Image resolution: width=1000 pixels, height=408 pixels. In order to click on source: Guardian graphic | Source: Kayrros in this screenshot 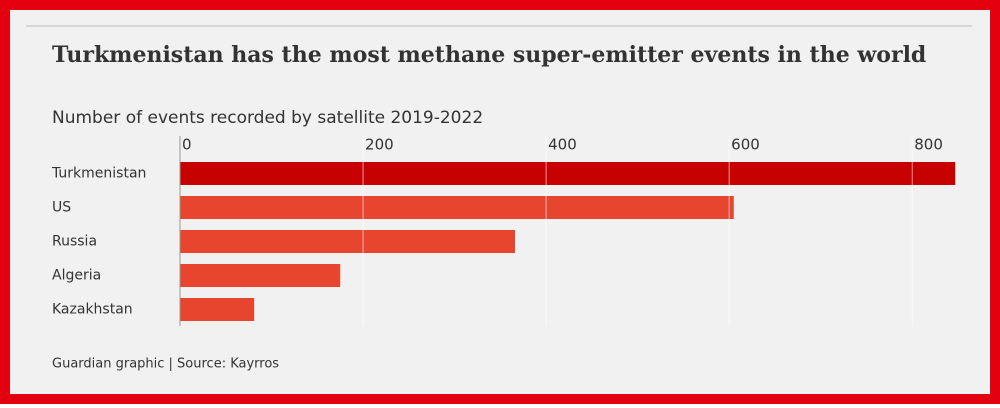, I will do `click(165, 364)`.